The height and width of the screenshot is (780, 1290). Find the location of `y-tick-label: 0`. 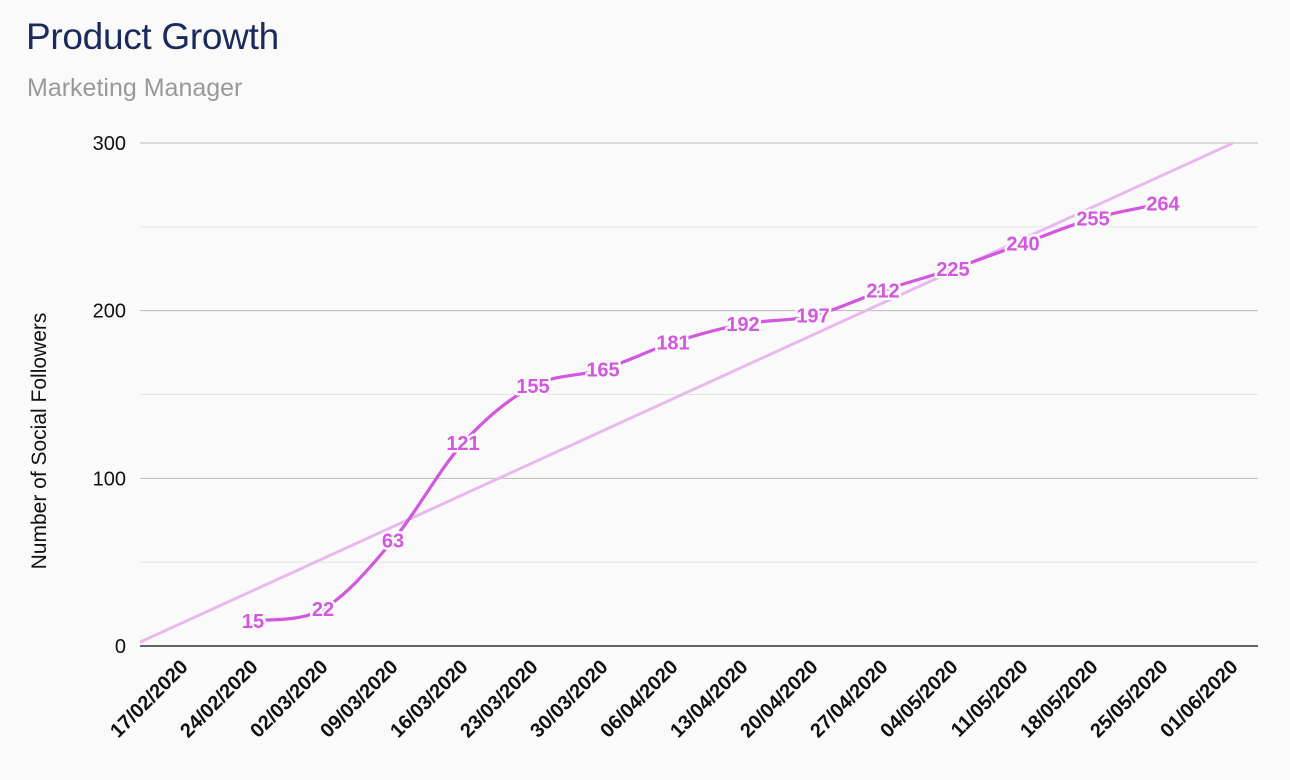

y-tick-label: 0 is located at coordinates (120, 647).